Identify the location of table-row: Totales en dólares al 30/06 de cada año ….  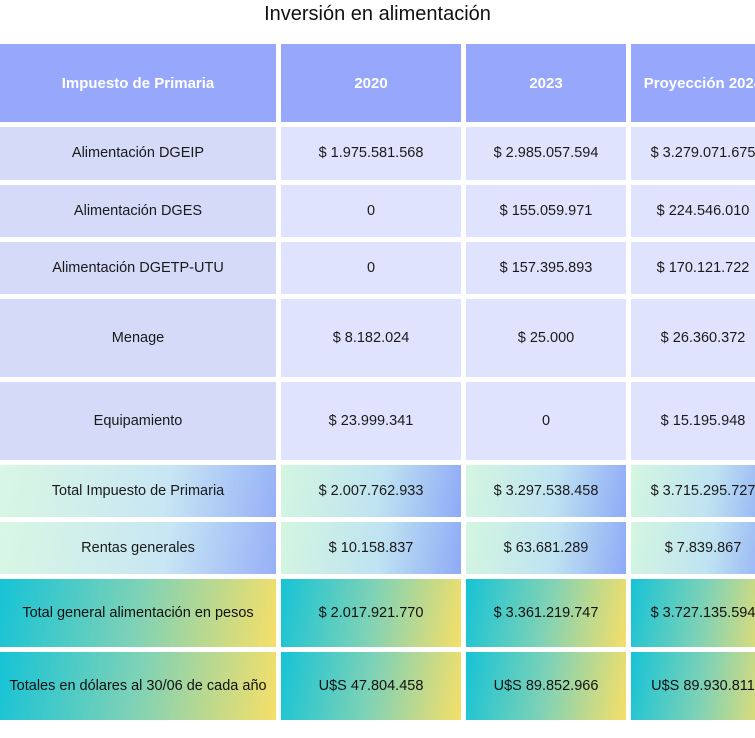
(377, 686).